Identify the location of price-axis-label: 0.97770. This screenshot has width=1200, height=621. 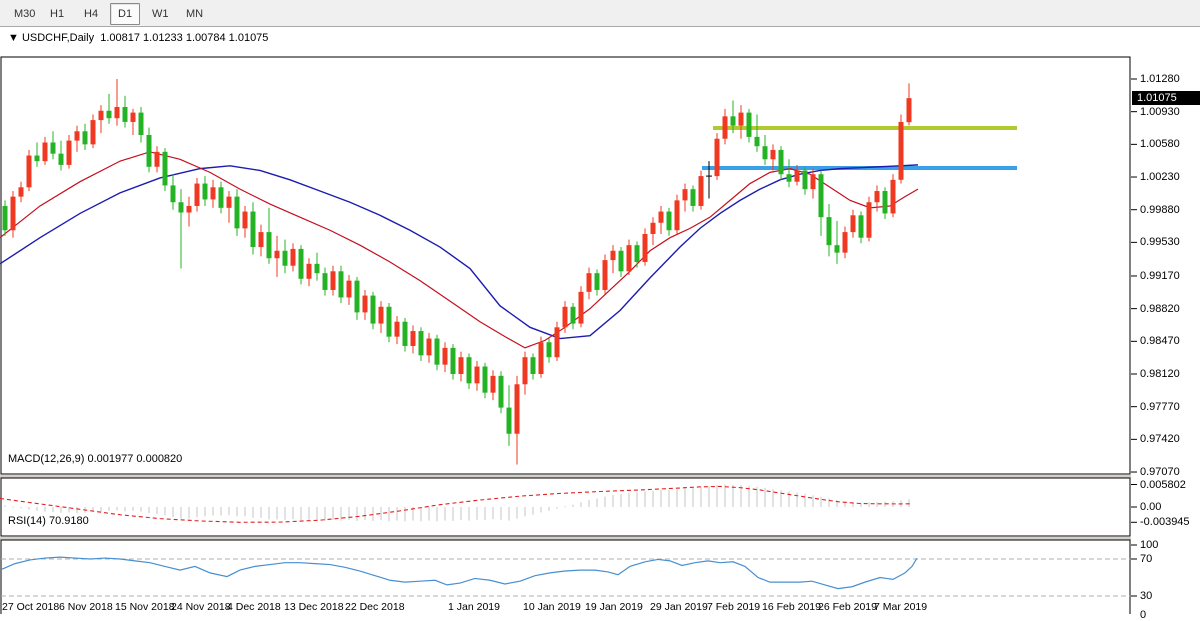
(1160, 406).